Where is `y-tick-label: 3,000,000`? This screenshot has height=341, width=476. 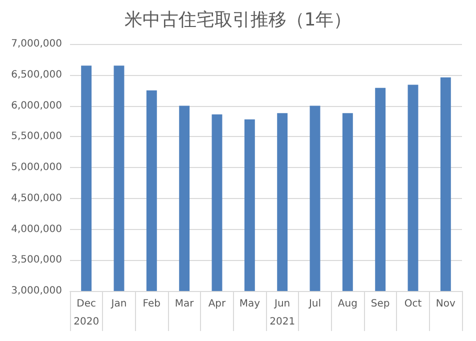 y-tick-label: 3,000,000 is located at coordinates (36, 291).